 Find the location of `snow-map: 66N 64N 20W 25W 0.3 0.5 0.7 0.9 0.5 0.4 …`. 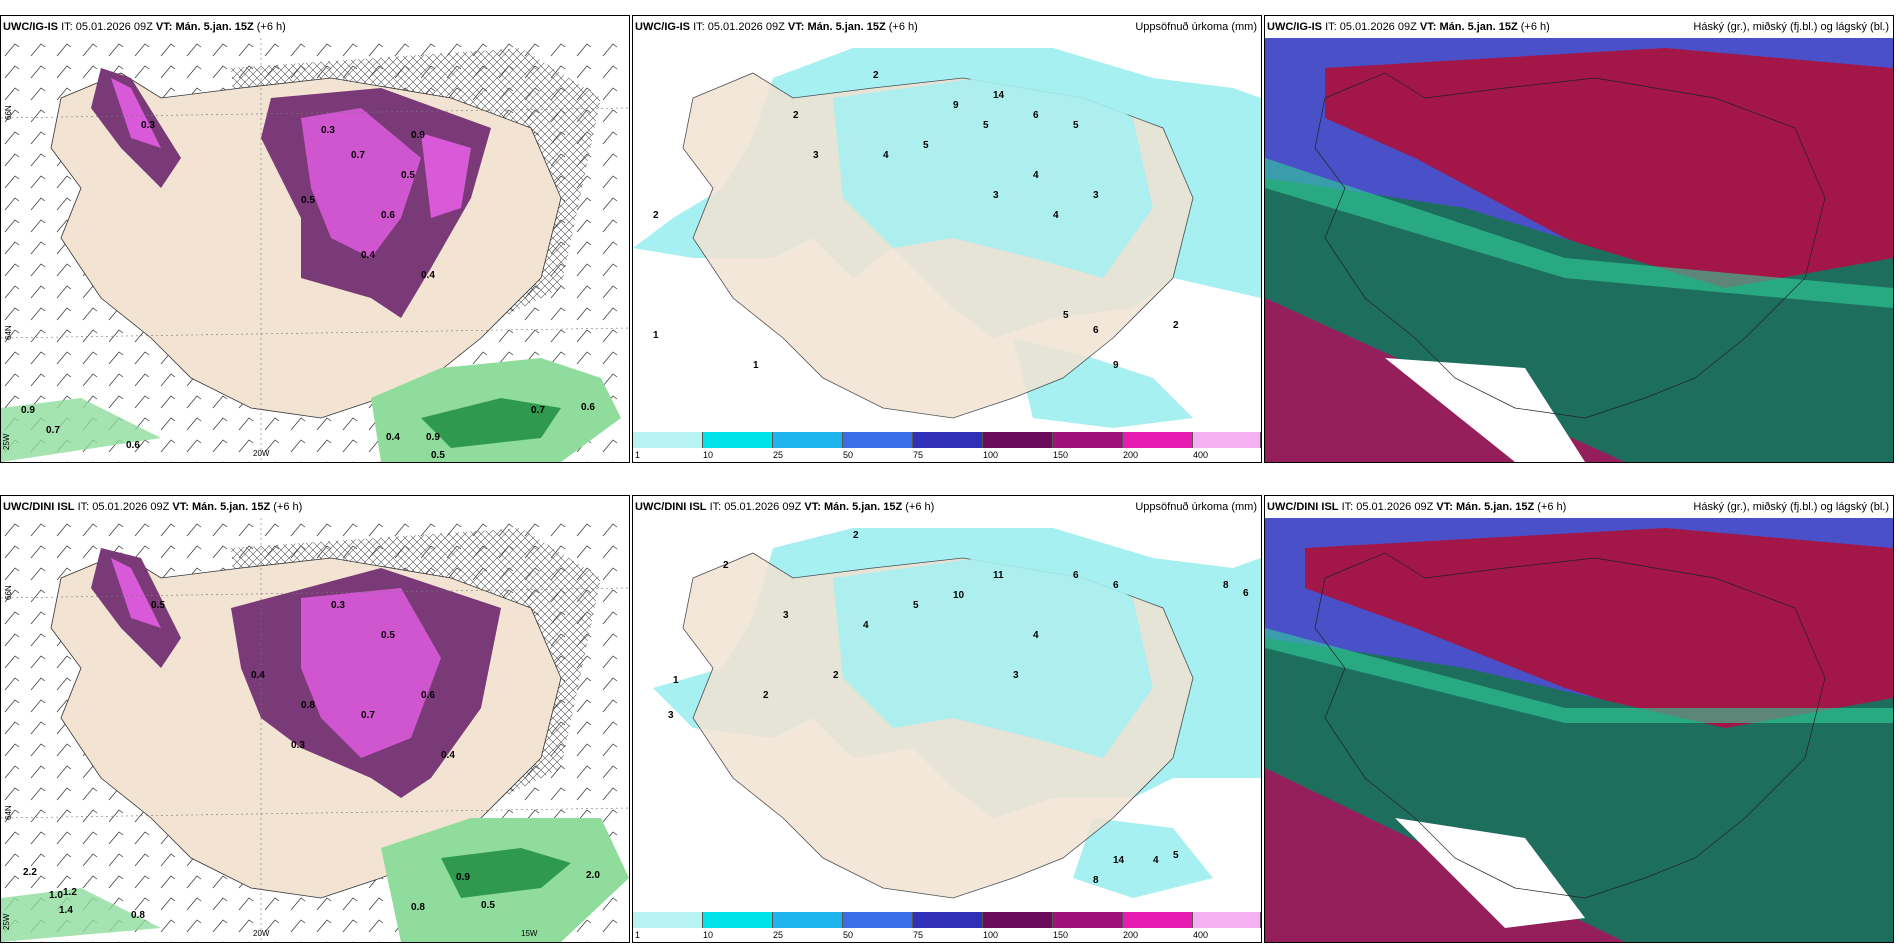

snow-map: 66N 64N 20W 25W 0.3 0.5 0.7 0.9 0.5 0.4 … is located at coordinates (315, 250).